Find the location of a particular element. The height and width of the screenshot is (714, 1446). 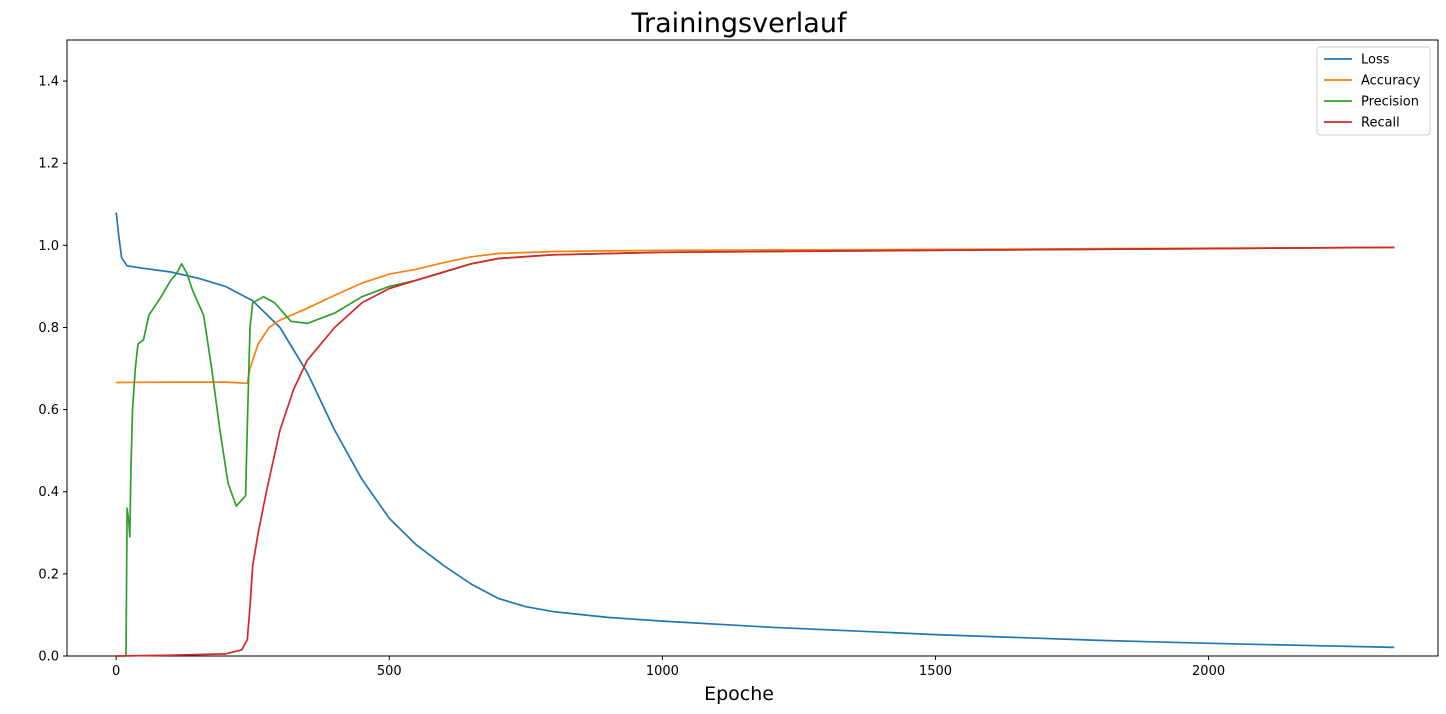

y-tick-label: 1.4 is located at coordinates (48, 82).